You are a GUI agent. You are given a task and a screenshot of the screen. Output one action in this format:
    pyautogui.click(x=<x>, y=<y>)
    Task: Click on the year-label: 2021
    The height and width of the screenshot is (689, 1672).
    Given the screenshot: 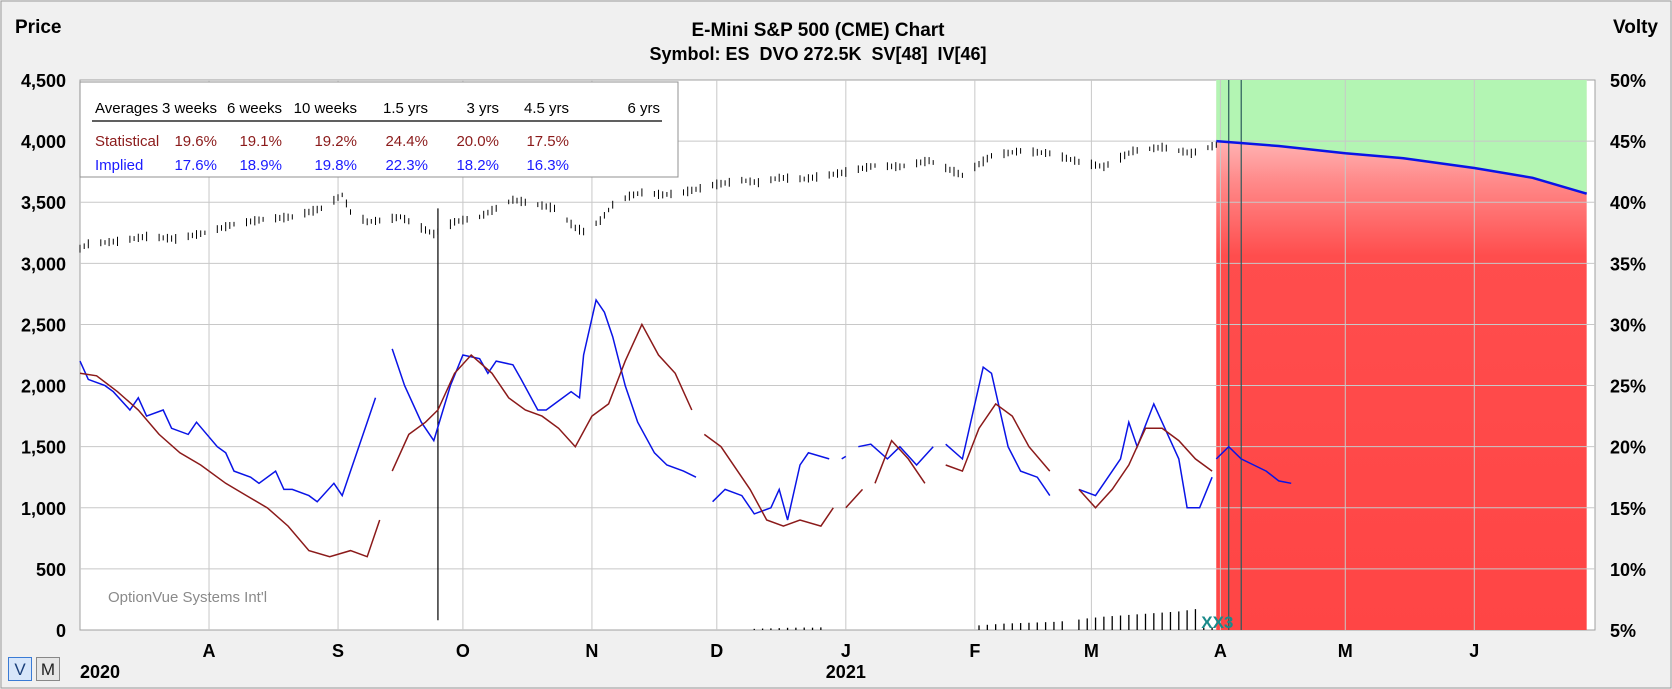 What is the action you would take?
    pyautogui.click(x=846, y=672)
    